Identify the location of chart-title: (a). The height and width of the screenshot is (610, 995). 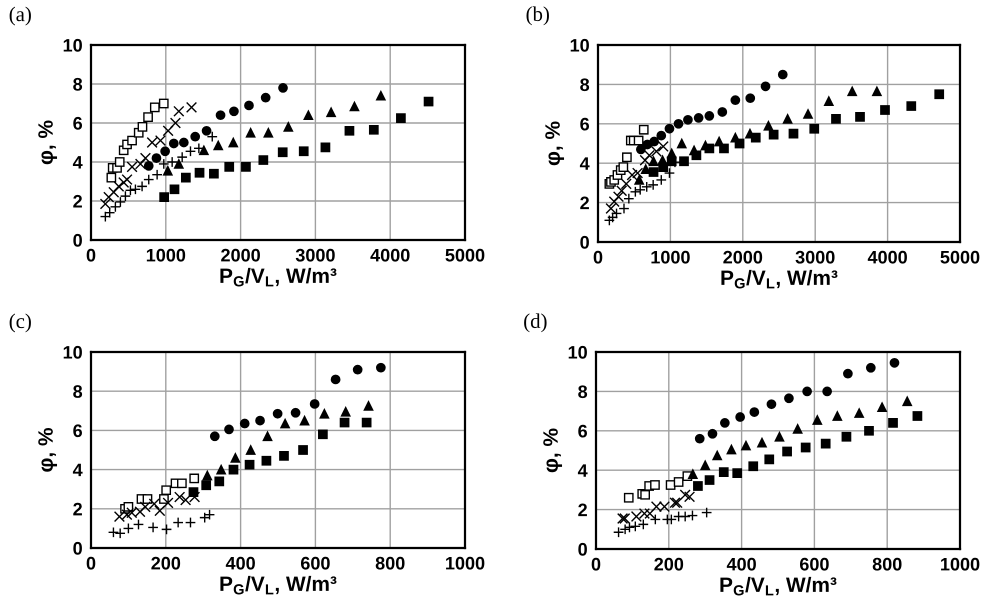
(20, 16).